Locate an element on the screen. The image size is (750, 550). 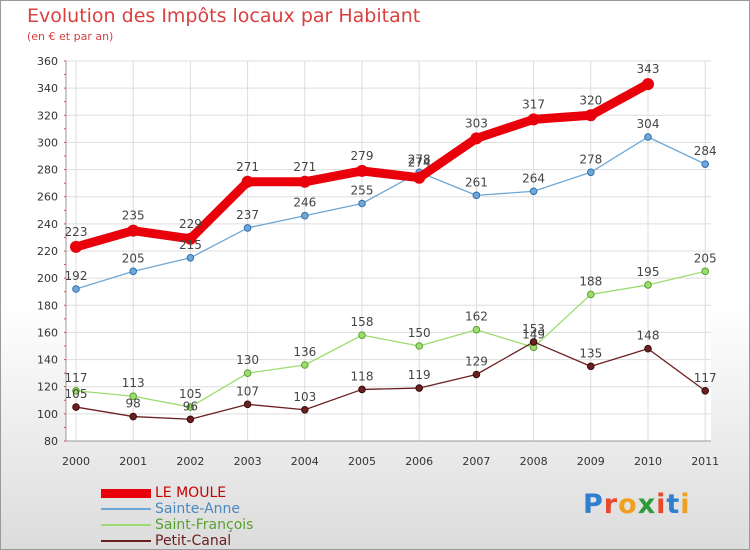
data-label: 107 is located at coordinates (247, 391).